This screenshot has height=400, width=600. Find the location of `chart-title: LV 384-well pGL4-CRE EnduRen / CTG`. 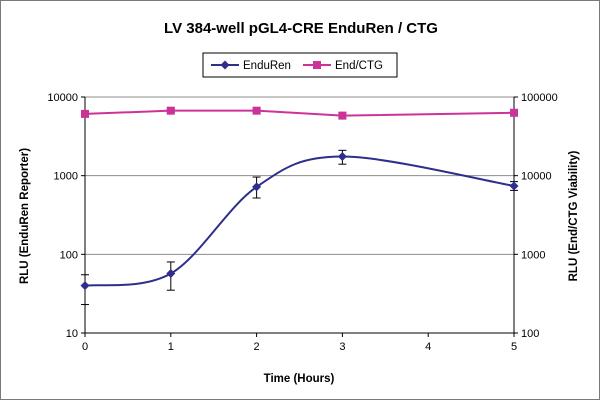

chart-title: LV 384-well pGL4-CRE EnduRen / CTG is located at coordinates (301, 28).